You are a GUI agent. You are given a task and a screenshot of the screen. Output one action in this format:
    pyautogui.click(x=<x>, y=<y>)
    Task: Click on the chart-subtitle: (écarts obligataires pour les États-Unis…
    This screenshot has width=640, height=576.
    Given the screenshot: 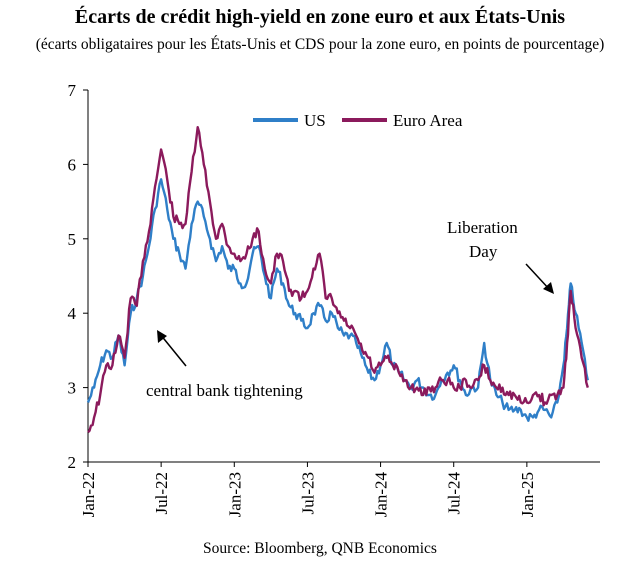 What is the action you would take?
    pyautogui.click(x=320, y=44)
    